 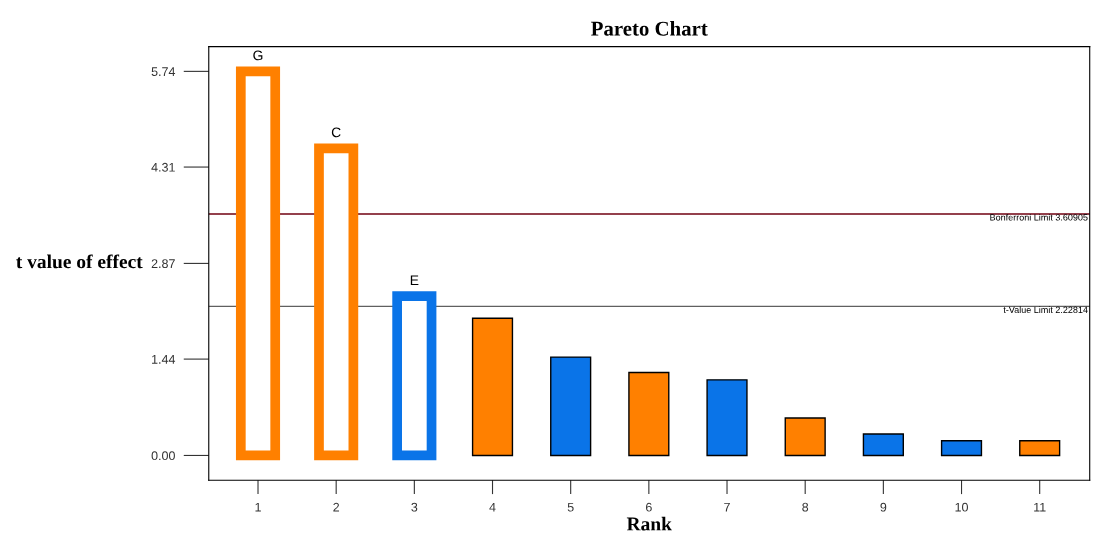 I want to click on y-tick-label: 5.74, so click(x=163, y=72).